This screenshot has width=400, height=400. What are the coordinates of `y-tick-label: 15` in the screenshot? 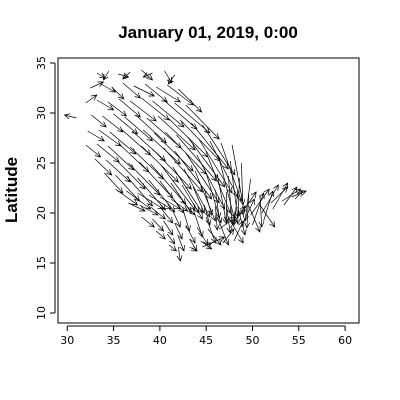 It's located at (41, 263).